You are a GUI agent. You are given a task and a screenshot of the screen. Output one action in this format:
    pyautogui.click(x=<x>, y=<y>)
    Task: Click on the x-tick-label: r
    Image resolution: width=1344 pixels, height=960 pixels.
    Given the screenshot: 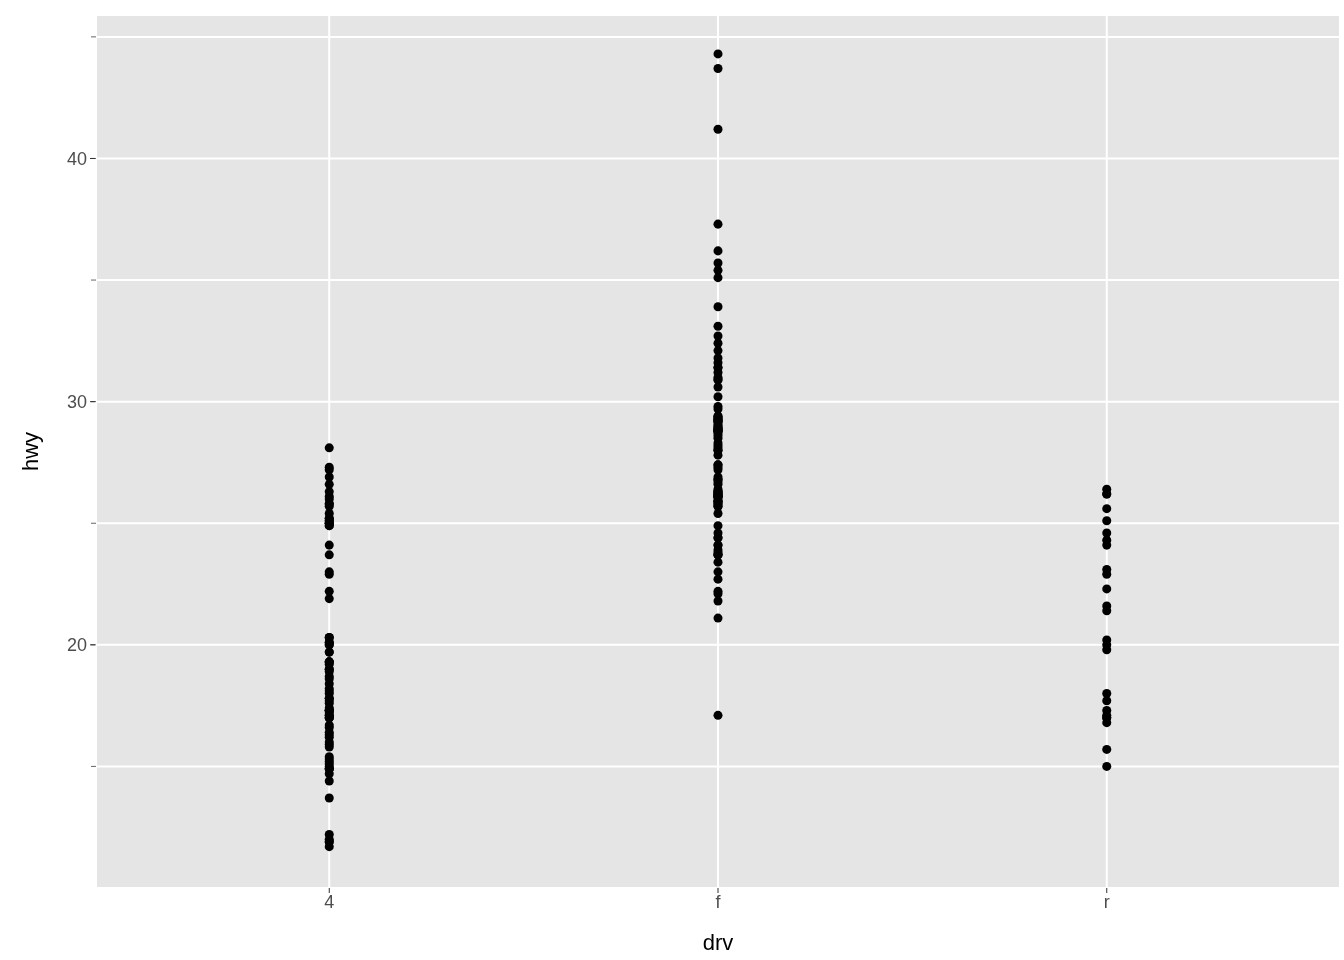 What is the action you would take?
    pyautogui.click(x=1106, y=901)
    